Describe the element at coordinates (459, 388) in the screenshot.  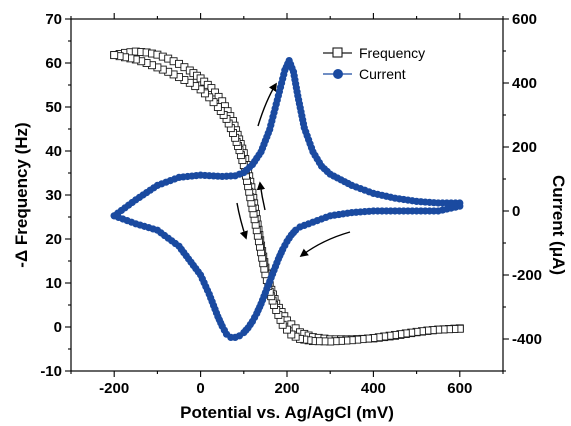
I see `x-tick-label: 600` at that location.